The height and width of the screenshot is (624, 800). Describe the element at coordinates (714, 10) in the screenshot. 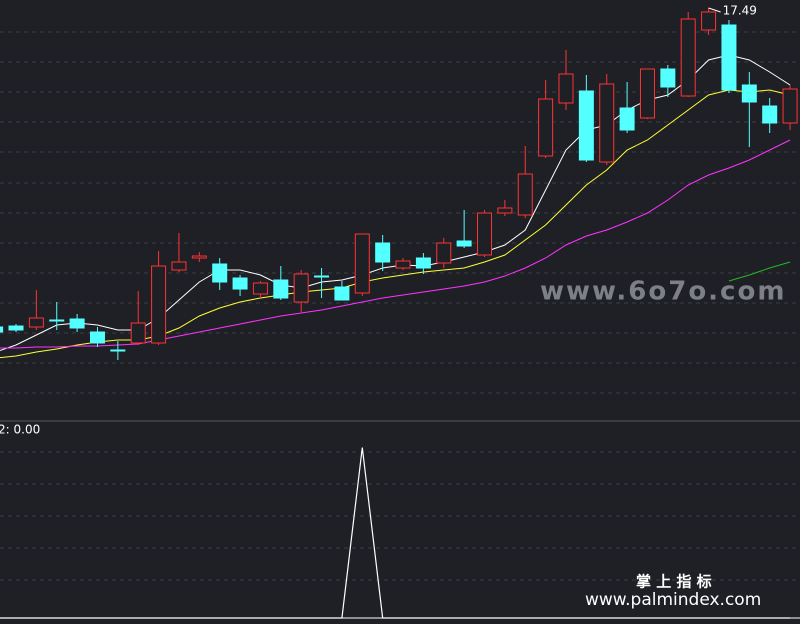

I see `high-marker-leader` at that location.